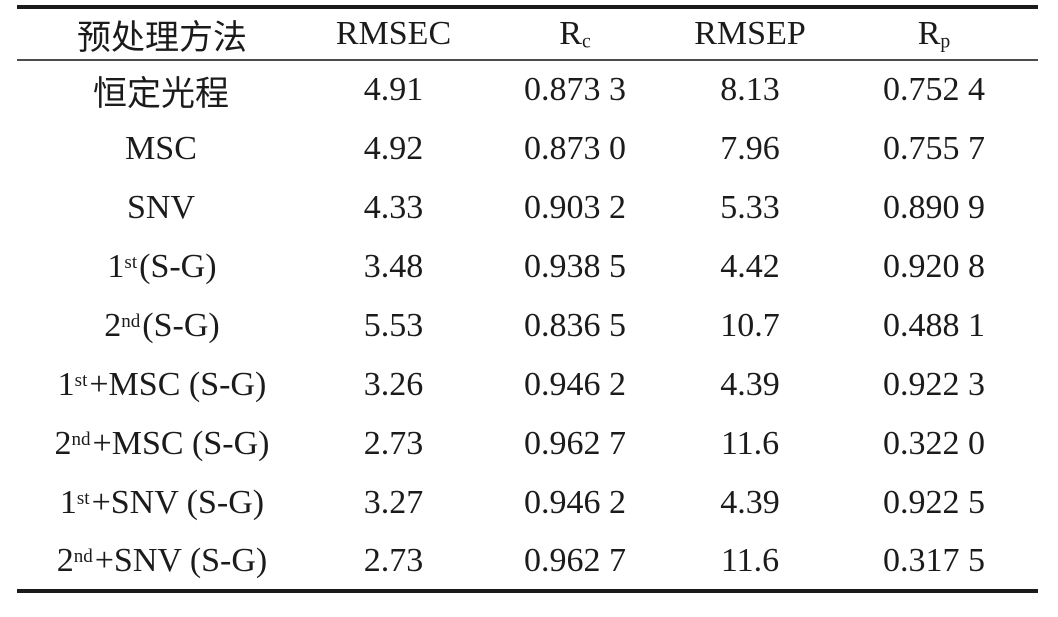 Image resolution: width=1058 pixels, height=617 pixels. What do you see at coordinates (393, 89) in the screenshot?
I see `rmsec-cell: 4.91` at bounding box center [393, 89].